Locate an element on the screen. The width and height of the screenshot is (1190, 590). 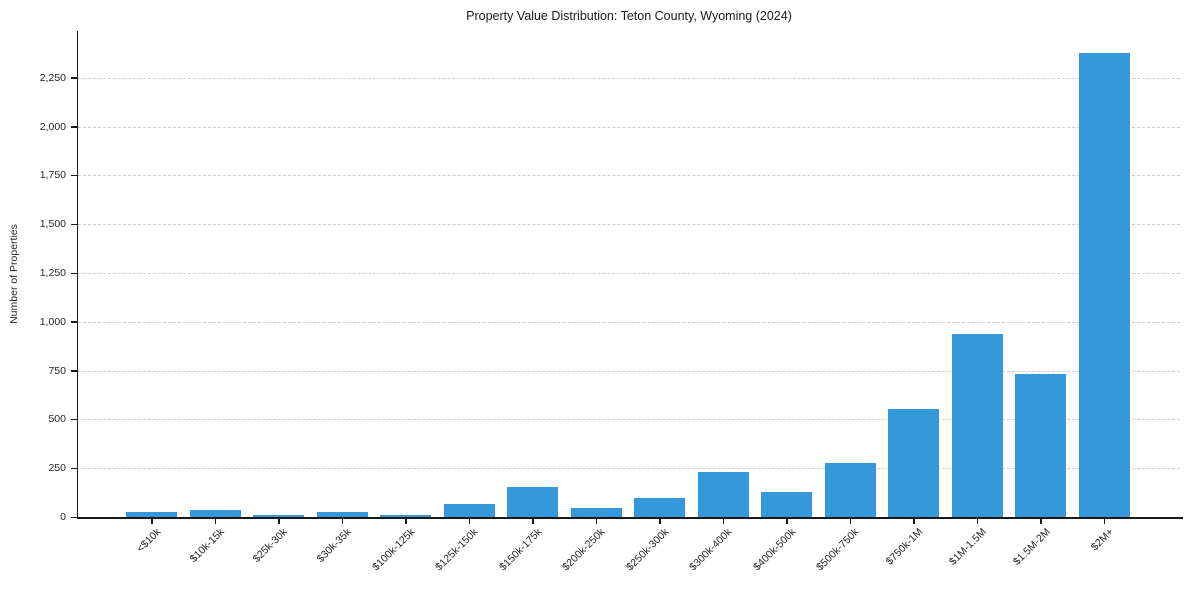
x-tick-label: $125k-150k is located at coordinates (457, 550).